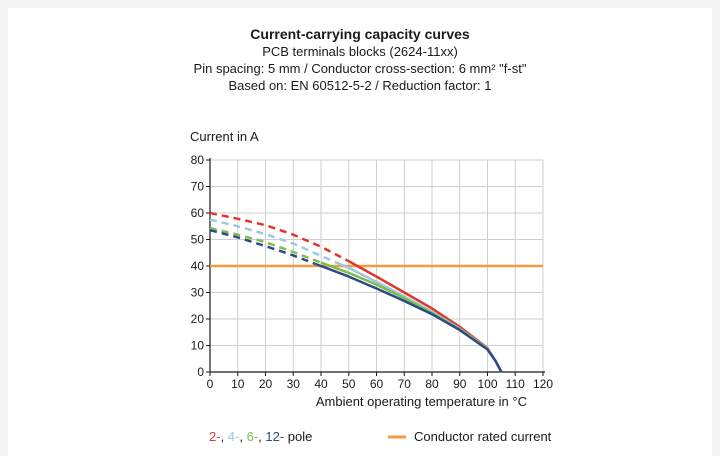 This screenshot has width=720, height=456. I want to click on x-tick-label: 40, so click(321, 384).